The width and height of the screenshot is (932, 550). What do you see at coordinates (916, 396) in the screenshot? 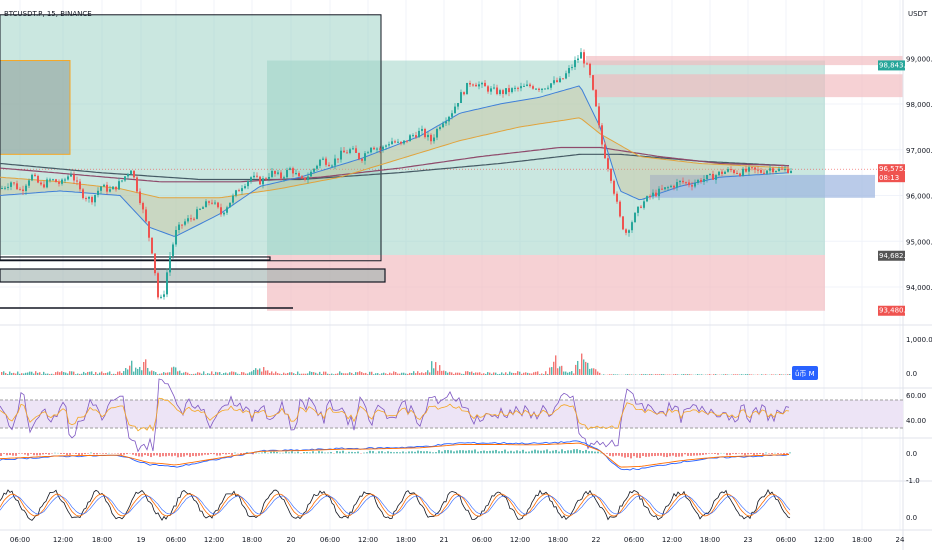
I see `rsi-tick-label: 60.00` at bounding box center [916, 396].